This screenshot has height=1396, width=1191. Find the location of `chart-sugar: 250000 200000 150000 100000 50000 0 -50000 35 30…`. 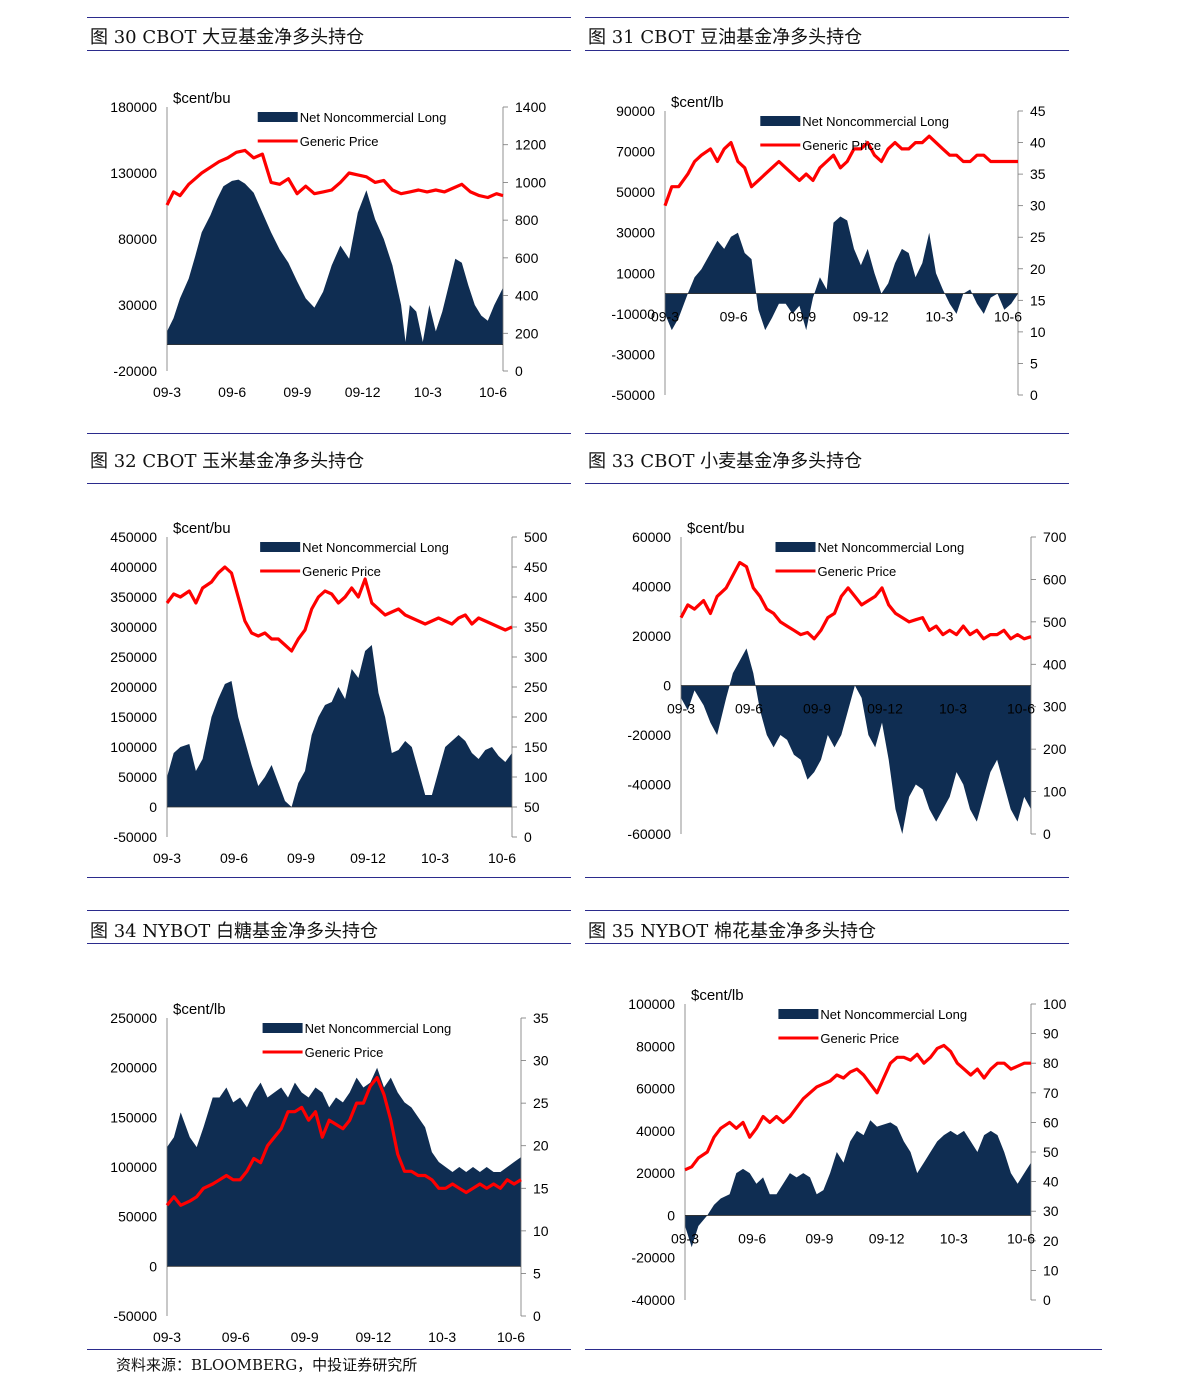

chart-sugar: 250000 200000 150000 100000 50000 0 -50000 35 30… is located at coordinates (329, 1173).